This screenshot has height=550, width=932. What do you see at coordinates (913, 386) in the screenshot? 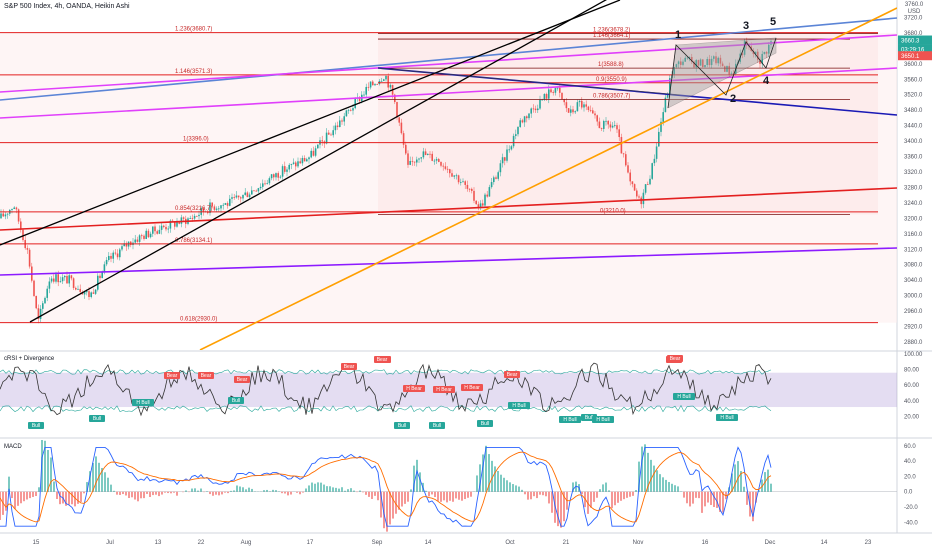
I see `rsi-axis: 100.00 80.00 60.00 40.00 20.00` at bounding box center [913, 386].